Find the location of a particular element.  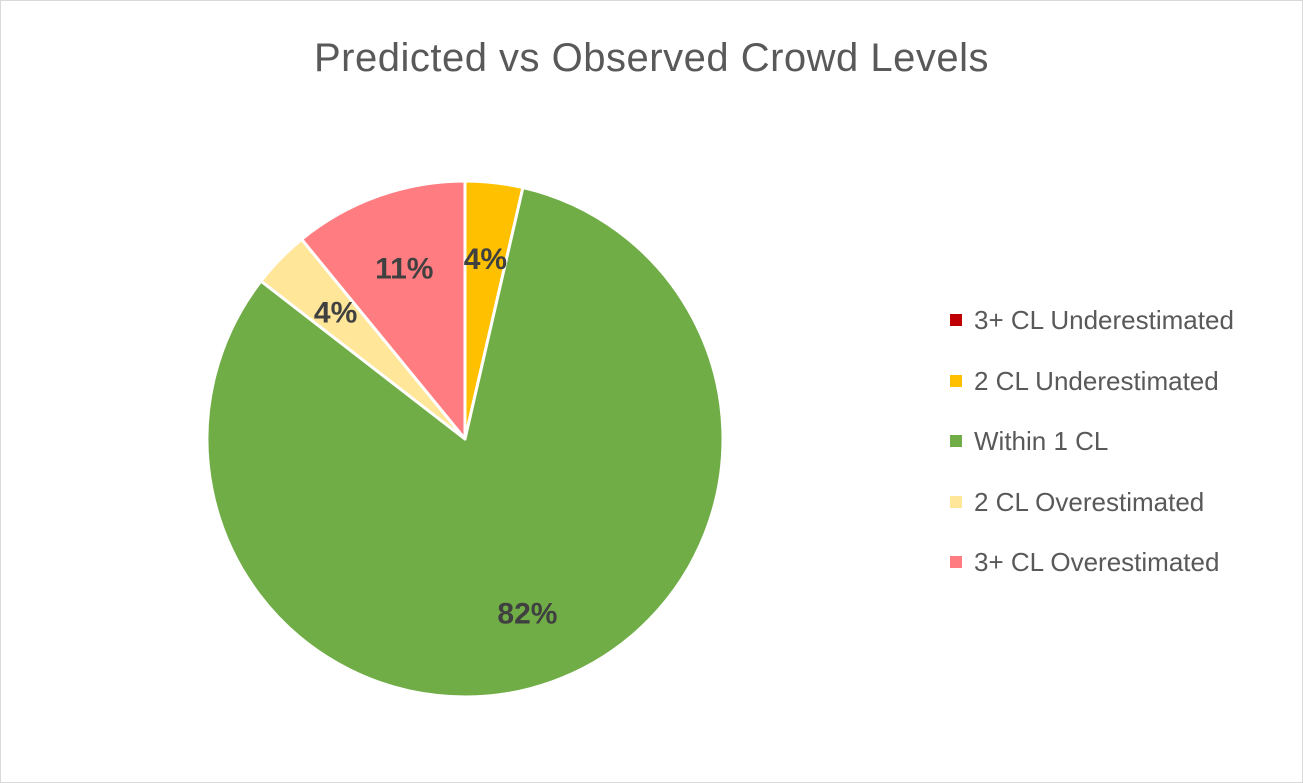

data-label-2-cl-overestimated: 4% is located at coordinates (335, 313).